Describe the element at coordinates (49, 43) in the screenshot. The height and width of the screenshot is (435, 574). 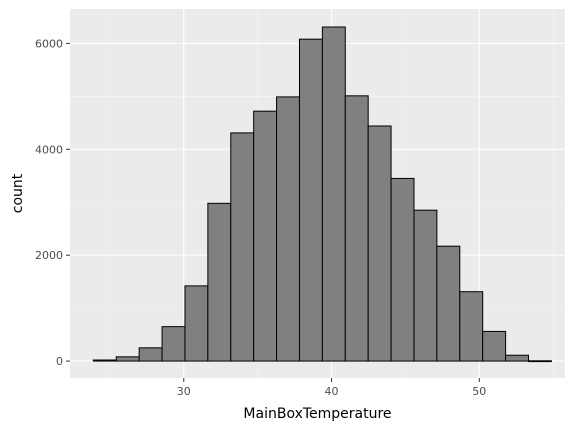
I see `y-tick-label: 6000` at that location.